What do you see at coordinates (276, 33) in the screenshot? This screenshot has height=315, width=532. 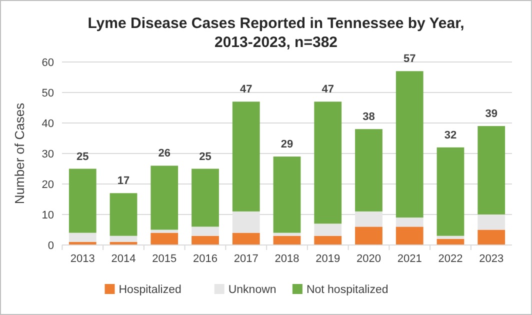 I see `chart-title: Lyme Disease Cases Reported in Tennessee by Year, 2013-2023, n=382` at bounding box center [276, 33].